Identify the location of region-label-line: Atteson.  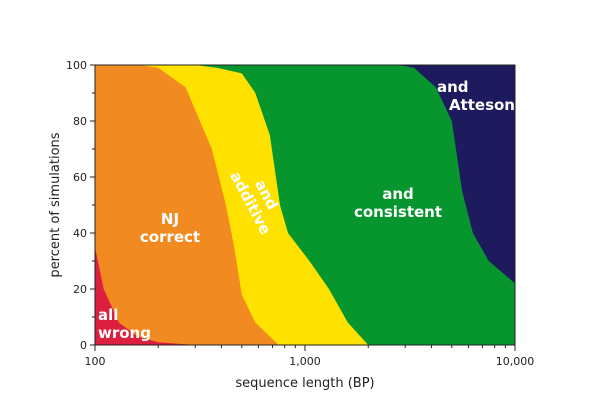
(482, 105).